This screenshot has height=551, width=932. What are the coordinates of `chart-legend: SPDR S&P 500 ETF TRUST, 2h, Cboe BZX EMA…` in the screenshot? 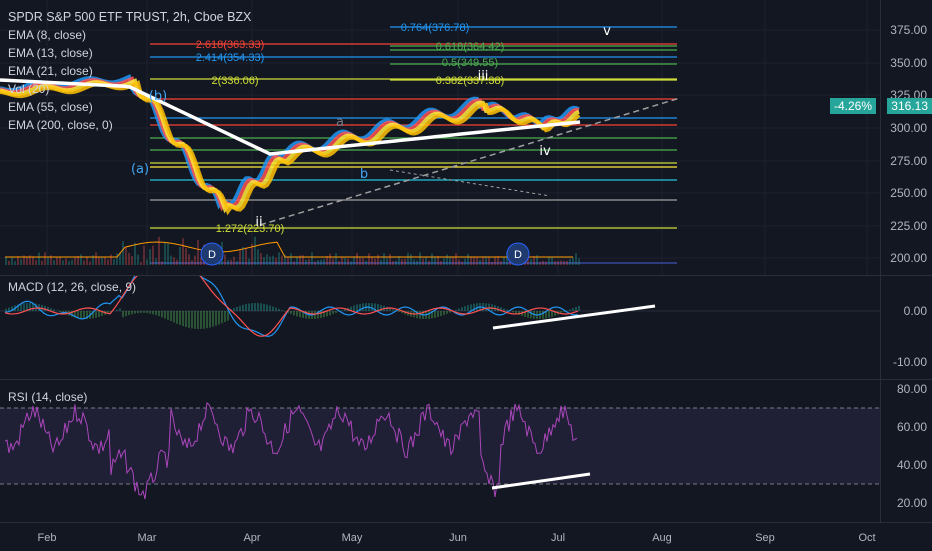 It's located at (129, 71).